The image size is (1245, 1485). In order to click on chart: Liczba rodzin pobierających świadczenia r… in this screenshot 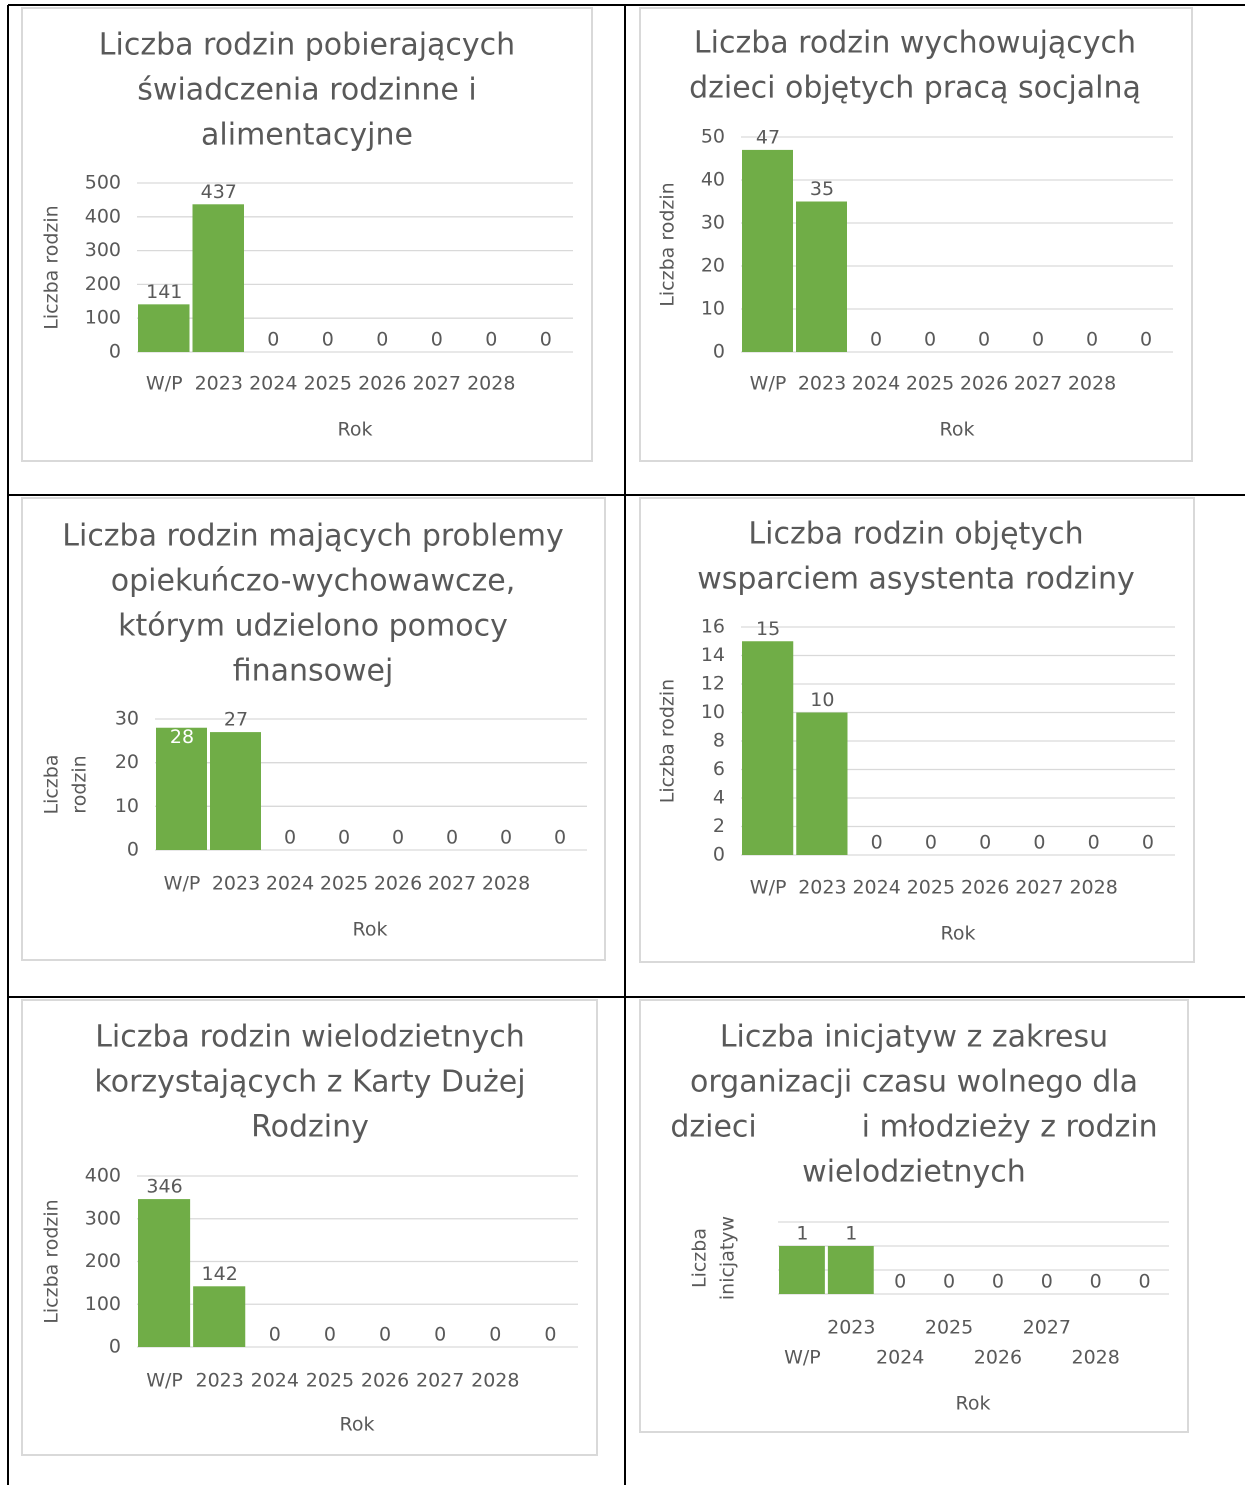, I will do `click(307, 234)`.